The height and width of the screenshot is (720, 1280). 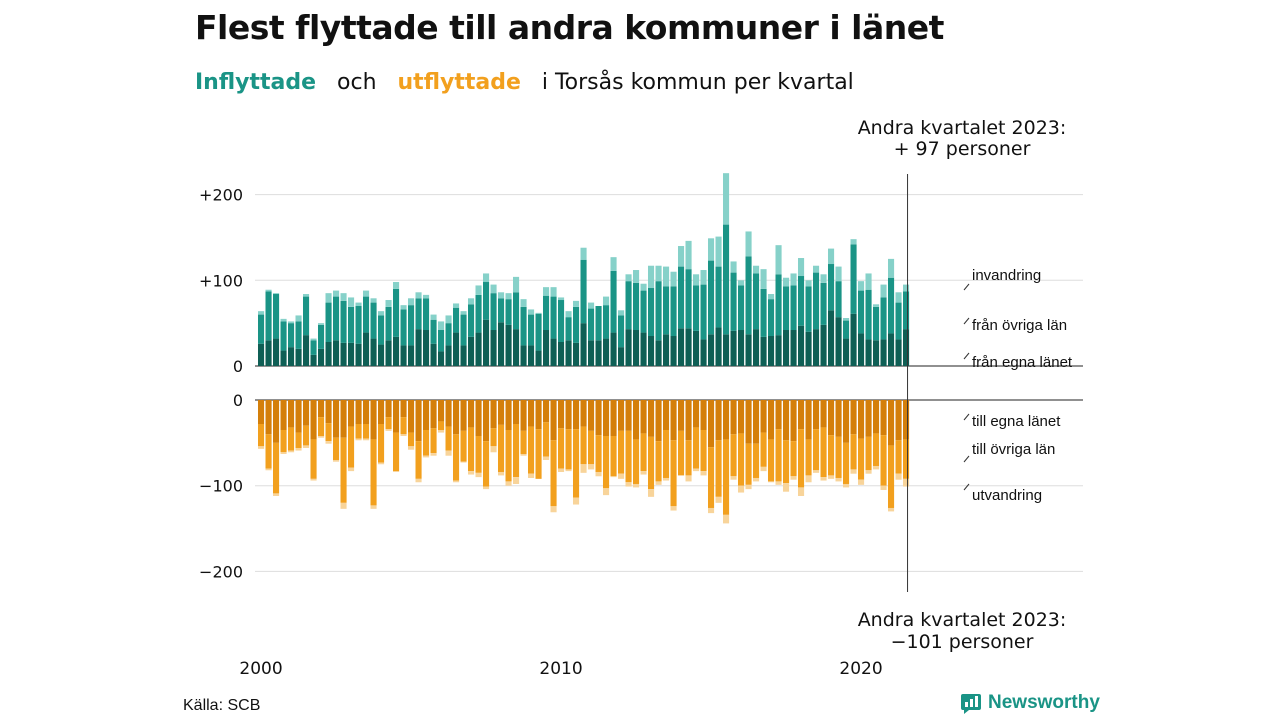 What do you see at coordinates (1044, 702) in the screenshot?
I see `newsworthy-brand: Newsworthy` at bounding box center [1044, 702].